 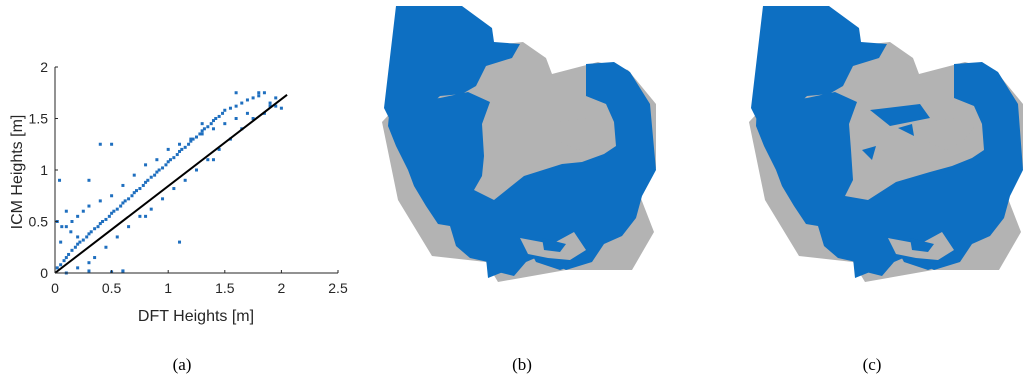 What do you see at coordinates (196, 316) in the screenshot?
I see `x-axis-label: DFT Heights [m]` at bounding box center [196, 316].